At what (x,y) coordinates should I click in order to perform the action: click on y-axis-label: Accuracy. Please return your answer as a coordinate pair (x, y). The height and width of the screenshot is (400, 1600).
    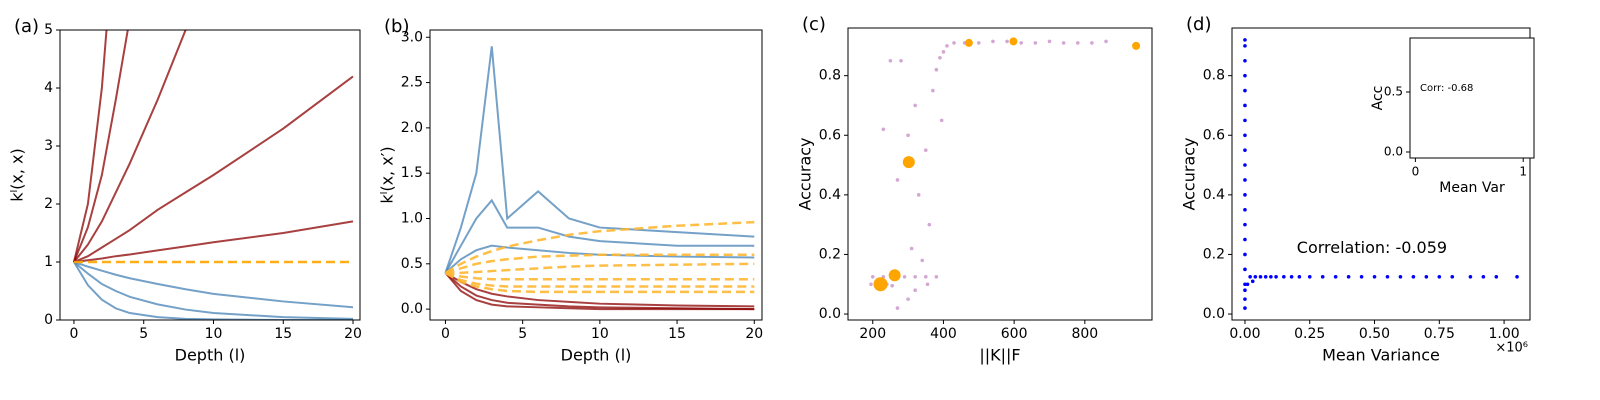
    Looking at the image, I should click on (1189, 173).